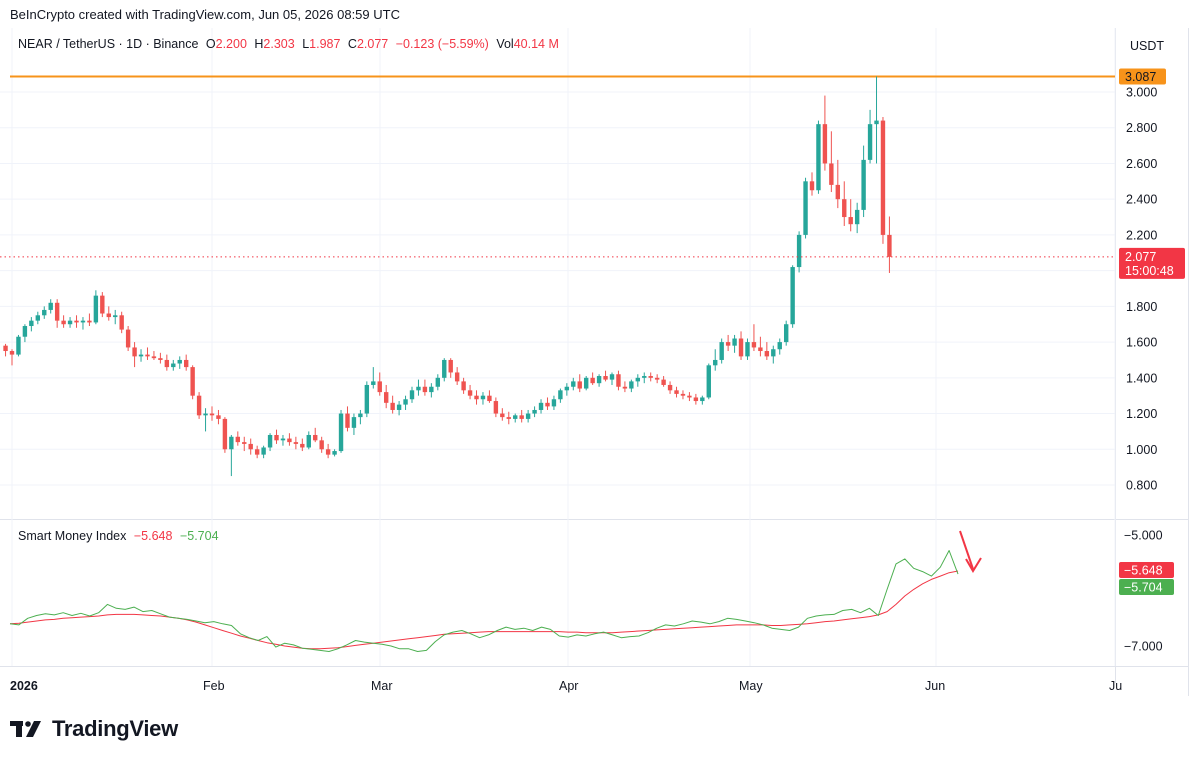  Describe the element at coordinates (214, 686) in the screenshot. I see `time-axis-label: Feb` at that location.